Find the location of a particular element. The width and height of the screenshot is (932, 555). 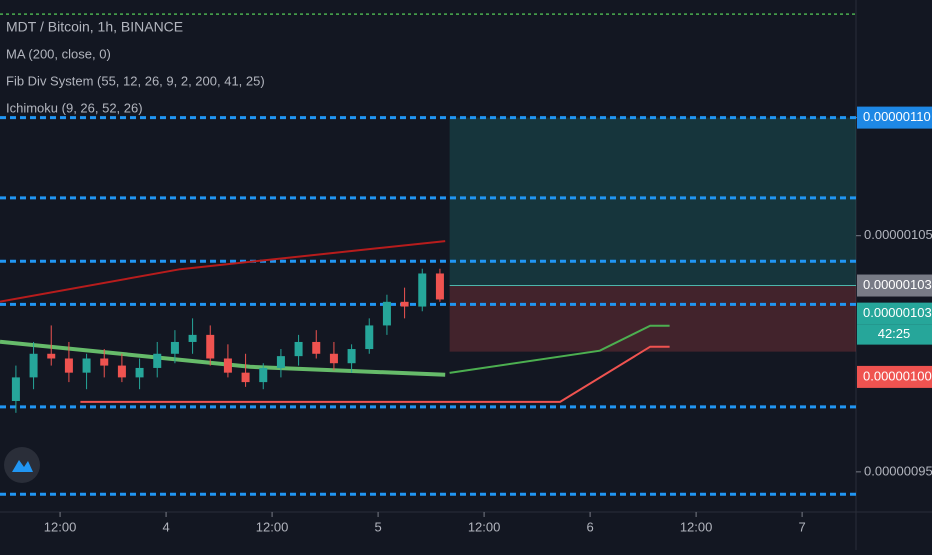

indicator-label: Ichimoku (9, 26, 52, 26) is located at coordinates (74, 107).